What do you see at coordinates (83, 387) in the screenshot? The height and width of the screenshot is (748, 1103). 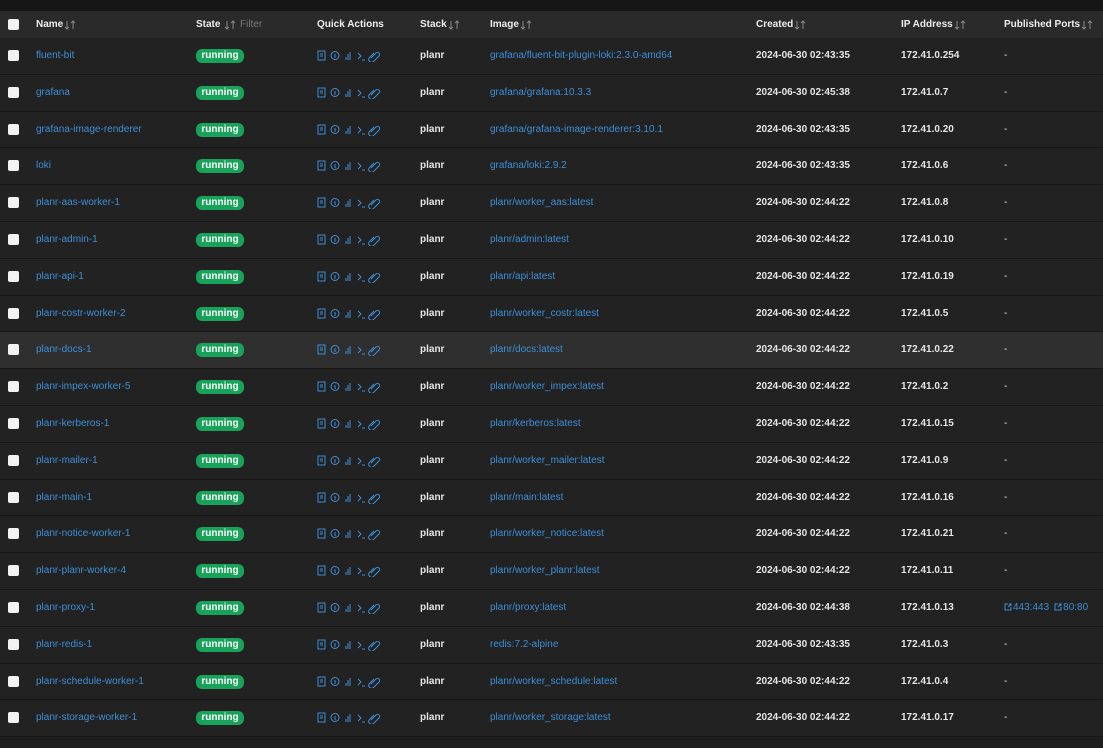 I see `container-name: planr-impex-worker-5` at bounding box center [83, 387].